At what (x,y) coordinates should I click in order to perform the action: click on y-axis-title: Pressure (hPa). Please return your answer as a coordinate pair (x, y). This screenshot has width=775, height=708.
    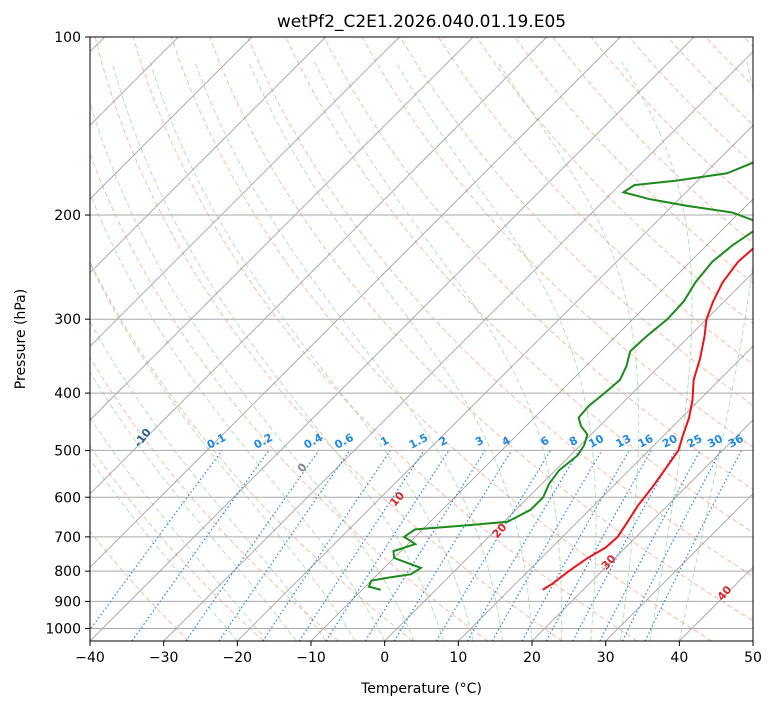
    Looking at the image, I should click on (21, 339).